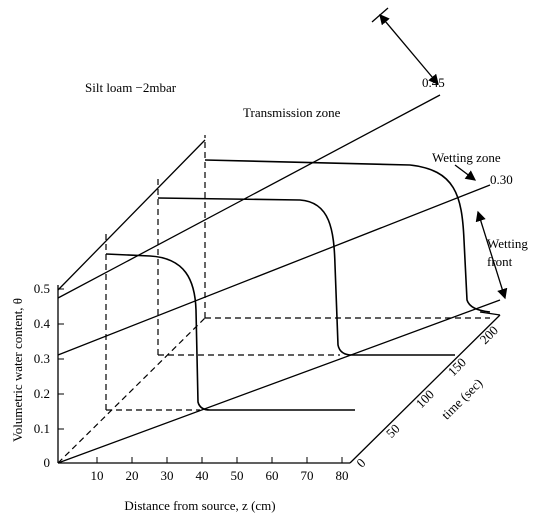 The height and width of the screenshot is (518, 541). Describe the element at coordinates (42, 358) in the screenshot. I see `y-tick-label: 0.3` at that location.